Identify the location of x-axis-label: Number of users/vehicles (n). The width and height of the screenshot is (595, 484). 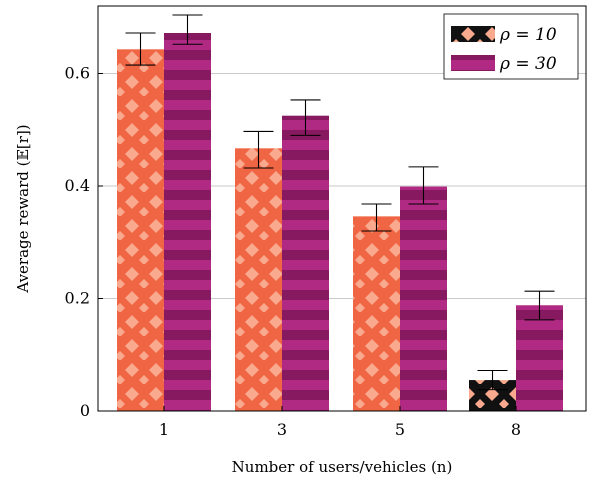
(342, 467).